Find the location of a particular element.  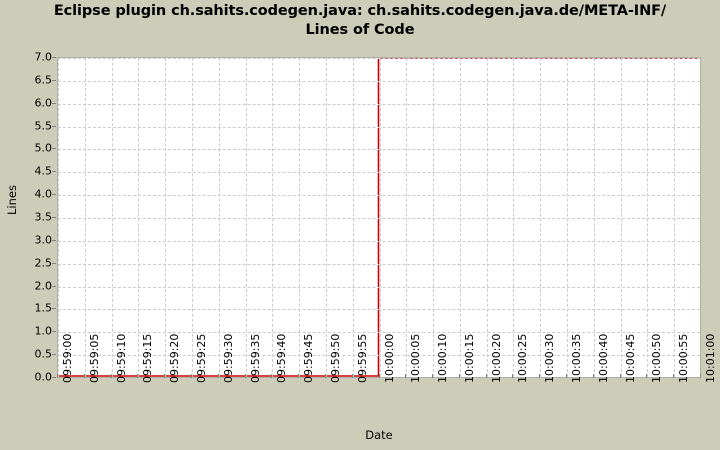

chart-title-line-2: Lines of Code is located at coordinates (360, 30).